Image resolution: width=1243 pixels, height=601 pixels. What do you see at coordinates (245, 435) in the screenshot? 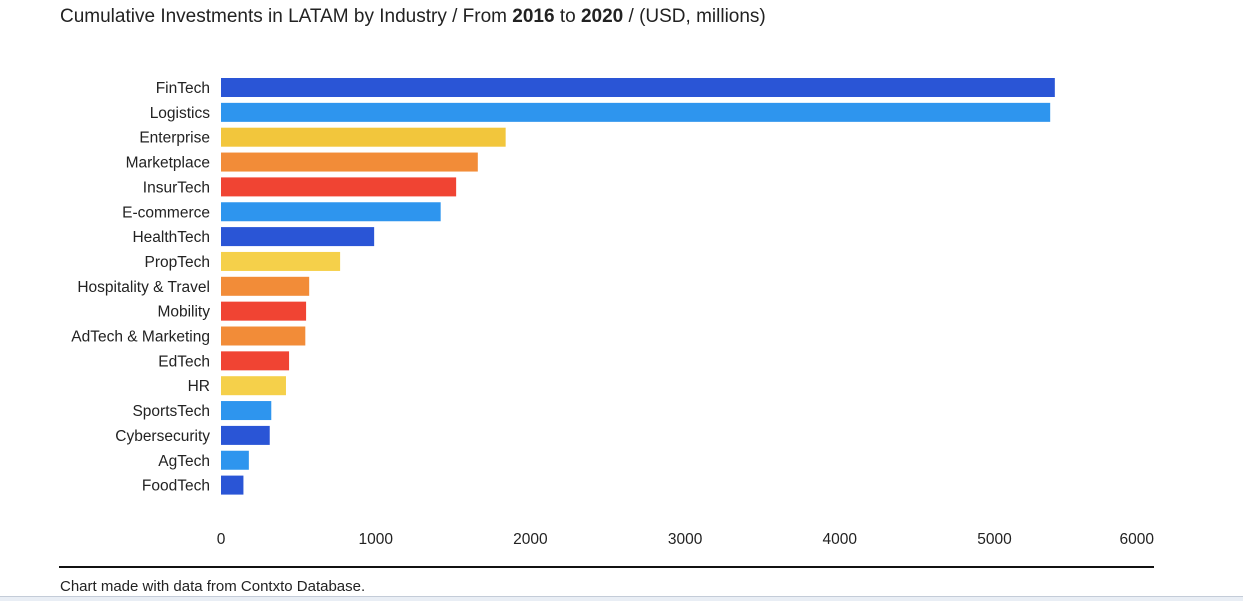
I see `bar-cybersecurity` at bounding box center [245, 435].